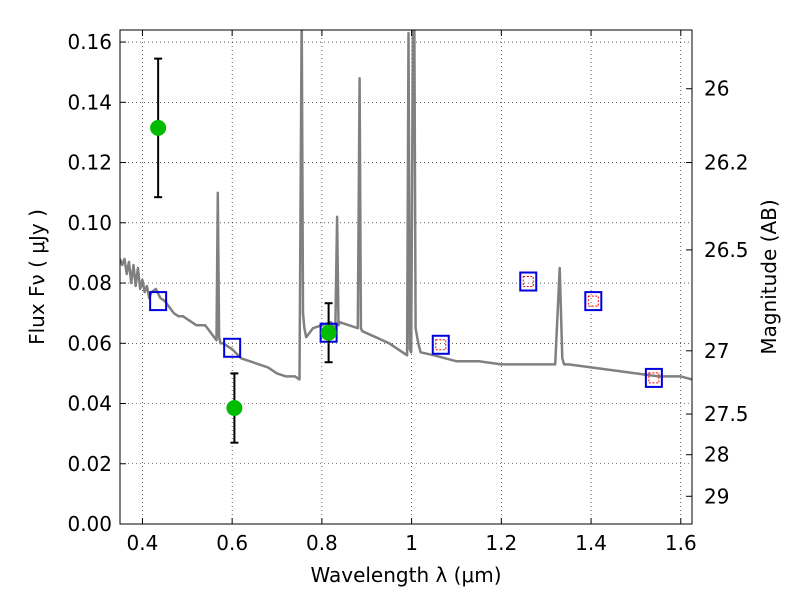  What do you see at coordinates (232, 543) in the screenshot?
I see `x-tick-label: 0.6` at bounding box center [232, 543].